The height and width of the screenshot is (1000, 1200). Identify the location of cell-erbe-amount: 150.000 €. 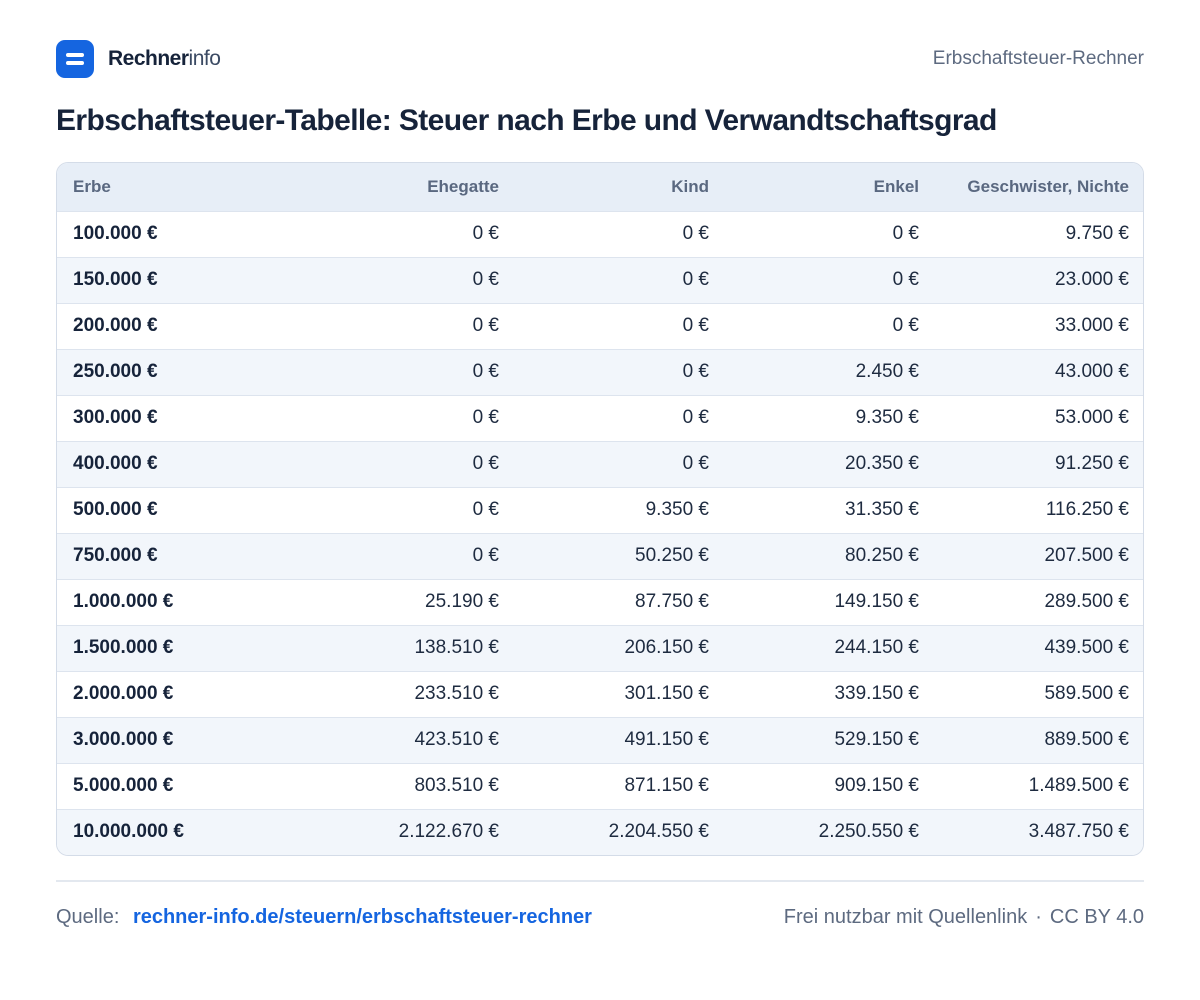
(115, 279).